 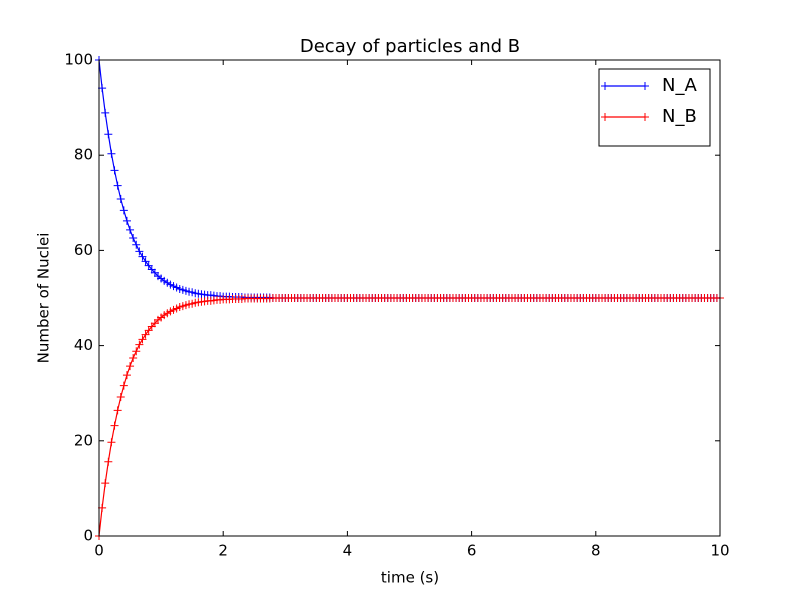 I want to click on legend-label: N_A, so click(x=679, y=85).